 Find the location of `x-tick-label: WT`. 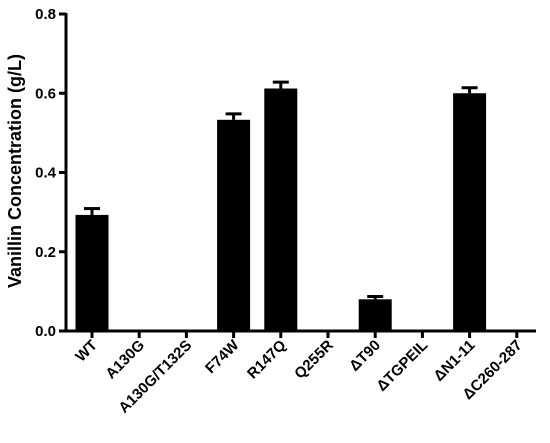

x-tick-label: WT is located at coordinates (86, 351).